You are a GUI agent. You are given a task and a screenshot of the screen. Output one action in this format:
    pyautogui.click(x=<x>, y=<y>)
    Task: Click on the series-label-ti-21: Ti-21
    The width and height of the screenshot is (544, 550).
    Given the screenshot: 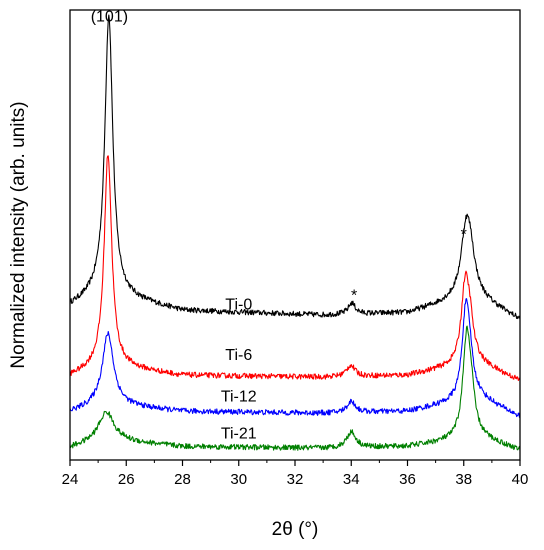 What is the action you would take?
    pyautogui.click(x=239, y=433)
    